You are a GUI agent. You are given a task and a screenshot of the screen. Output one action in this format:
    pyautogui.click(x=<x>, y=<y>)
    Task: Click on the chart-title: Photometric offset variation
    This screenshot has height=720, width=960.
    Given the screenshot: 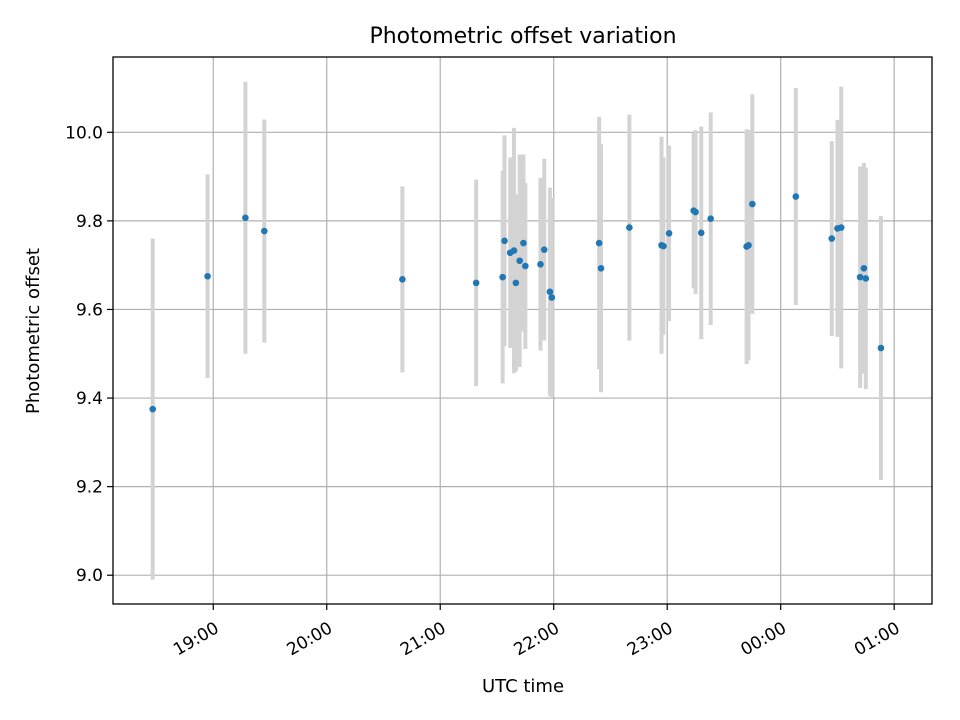 What is the action you would take?
    pyautogui.click(x=522, y=36)
    